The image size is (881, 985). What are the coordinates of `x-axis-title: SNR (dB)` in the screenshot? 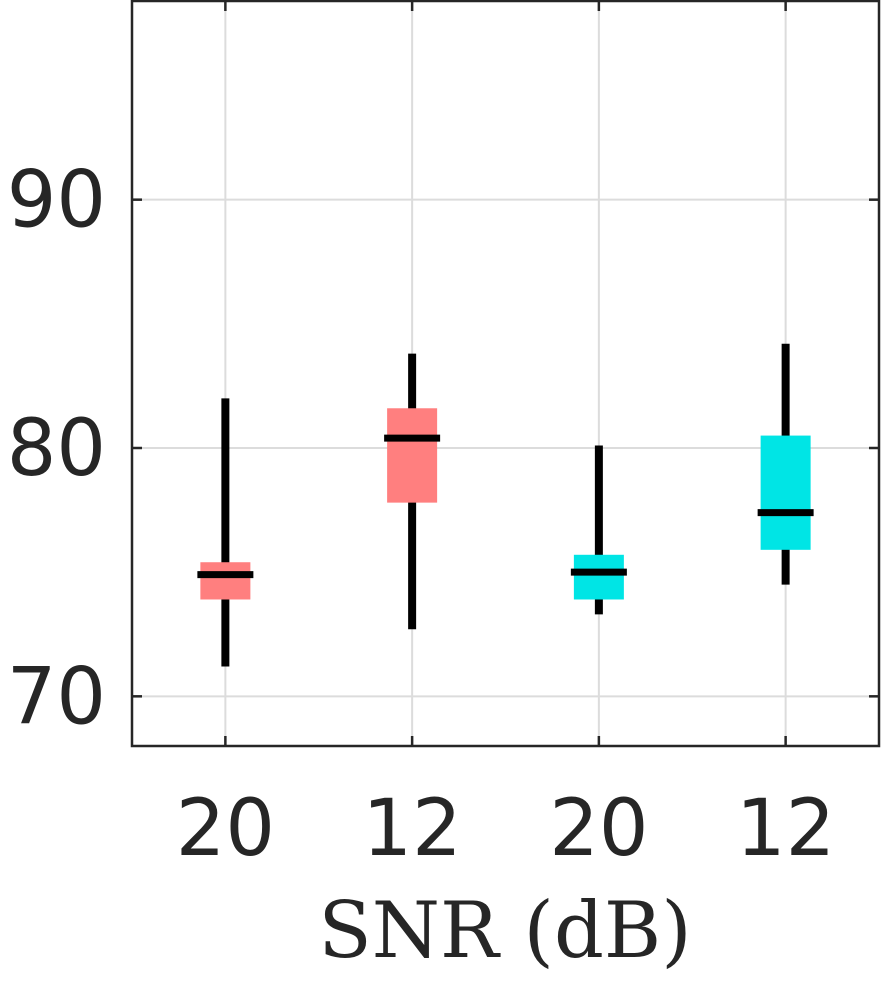 It's located at (504, 931).